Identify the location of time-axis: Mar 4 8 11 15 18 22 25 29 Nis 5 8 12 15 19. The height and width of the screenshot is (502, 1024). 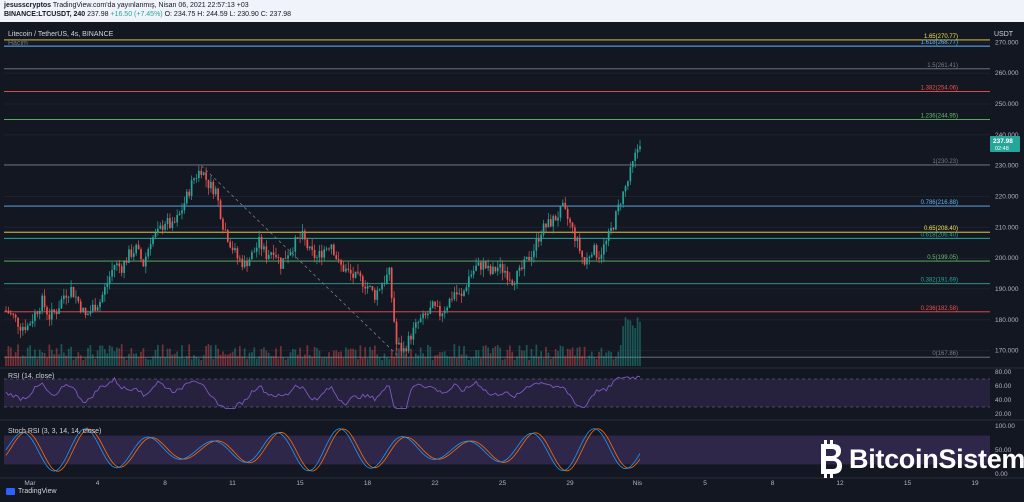
(501, 483).